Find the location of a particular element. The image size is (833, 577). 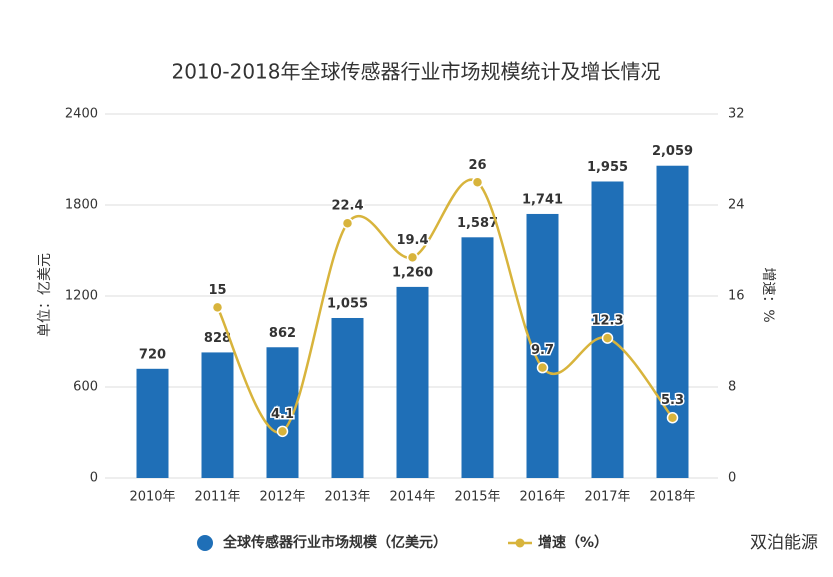

line-value-label: 5.3 is located at coordinates (672, 400).